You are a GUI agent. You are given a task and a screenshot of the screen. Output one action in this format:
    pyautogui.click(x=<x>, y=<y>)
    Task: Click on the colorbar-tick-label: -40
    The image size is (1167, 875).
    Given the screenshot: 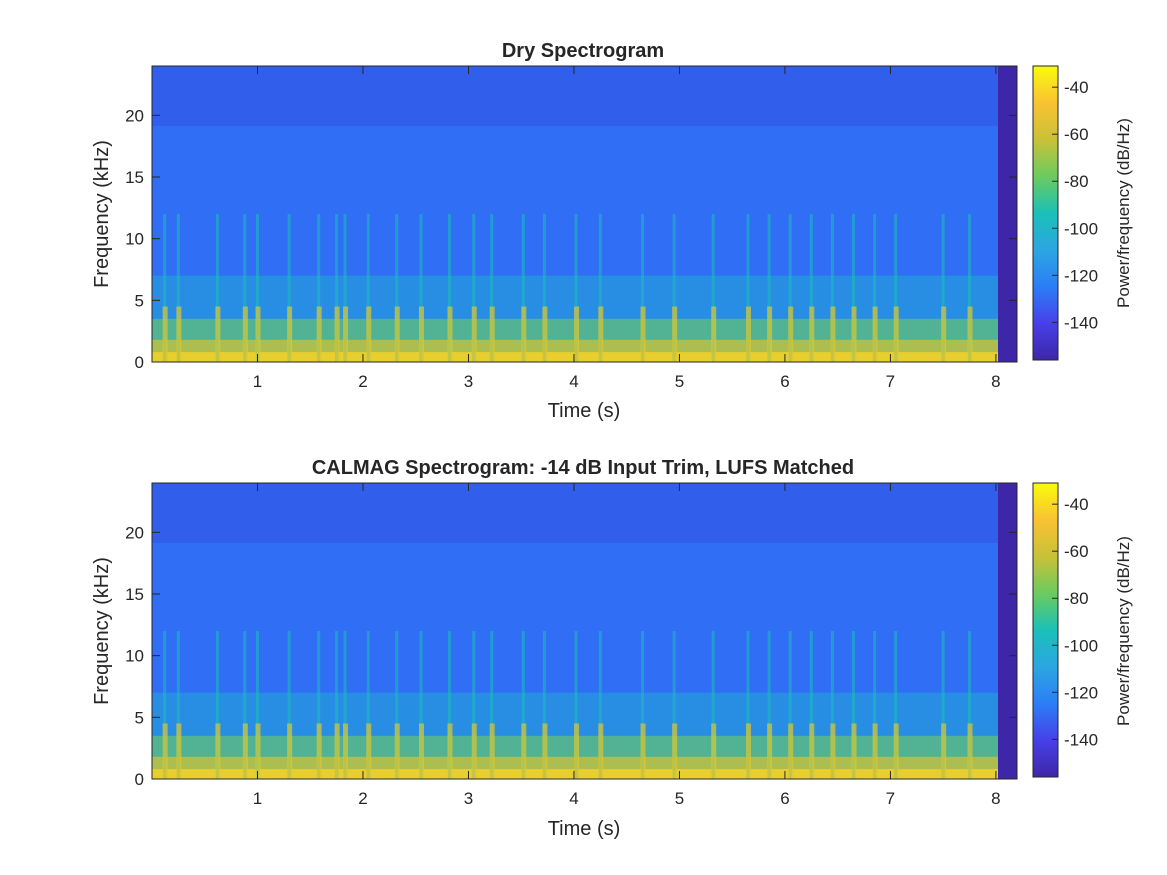 What is the action you would take?
    pyautogui.click(x=1076, y=504)
    